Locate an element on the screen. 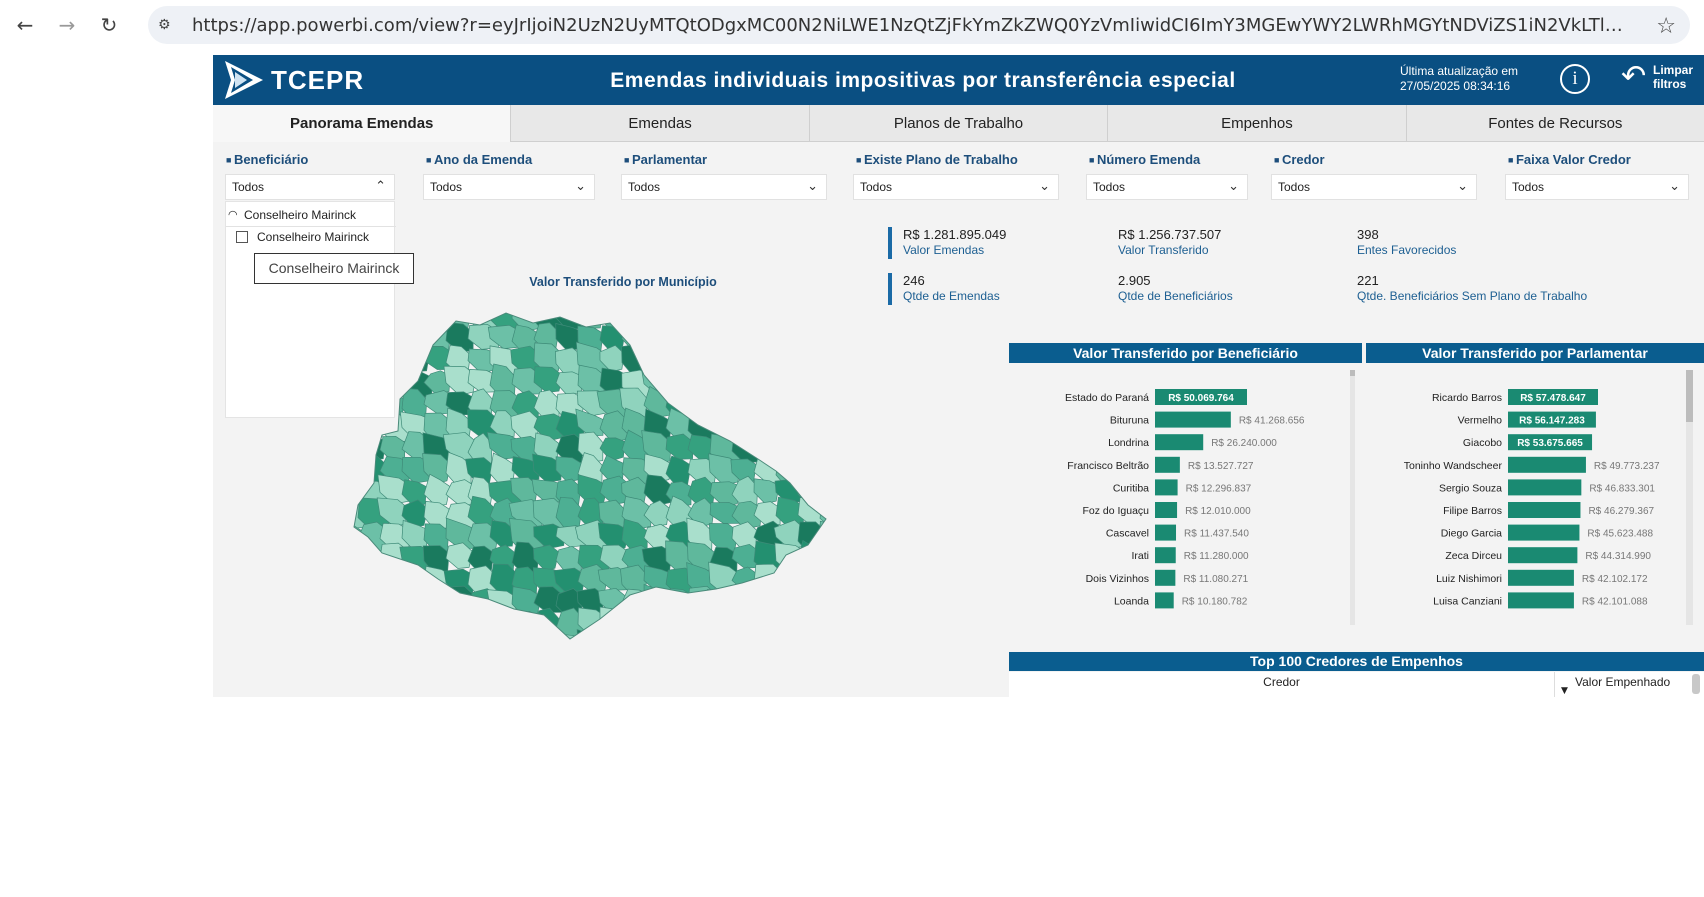 The image size is (1704, 897). filter-ano-emenda-dropdown: Todos ⌄ is located at coordinates (509, 187).